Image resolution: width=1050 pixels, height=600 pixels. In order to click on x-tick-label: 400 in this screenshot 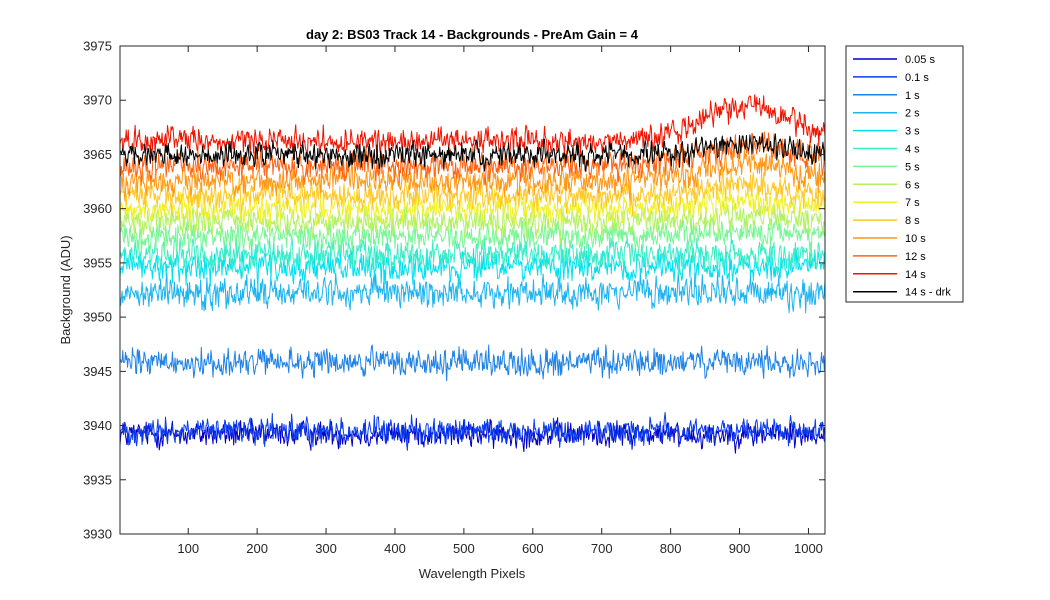, I will do `click(395, 548)`.